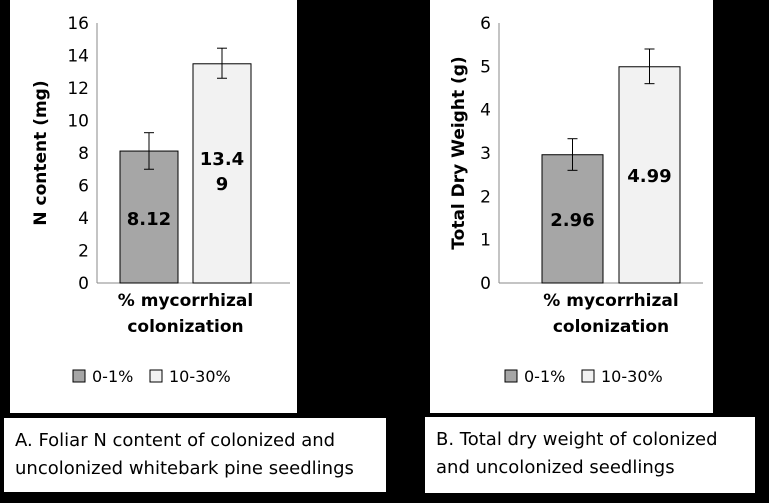 The width and height of the screenshot is (769, 503). What do you see at coordinates (78, 24) in the screenshot?
I see `y-tick-label: 16` at bounding box center [78, 24].